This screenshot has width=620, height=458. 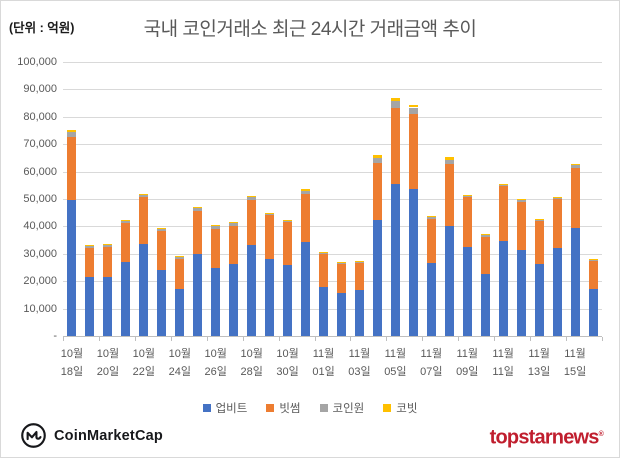 What do you see at coordinates (40, 116) in the screenshot?
I see `y-tick-label: 80,000` at bounding box center [40, 116].